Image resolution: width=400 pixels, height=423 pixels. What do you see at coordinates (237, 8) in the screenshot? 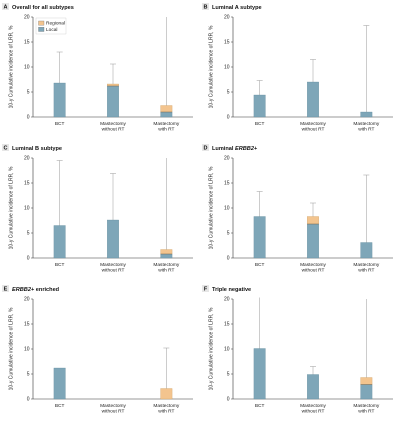
I see `panel-title: Luminal A subtype` at bounding box center [237, 8].